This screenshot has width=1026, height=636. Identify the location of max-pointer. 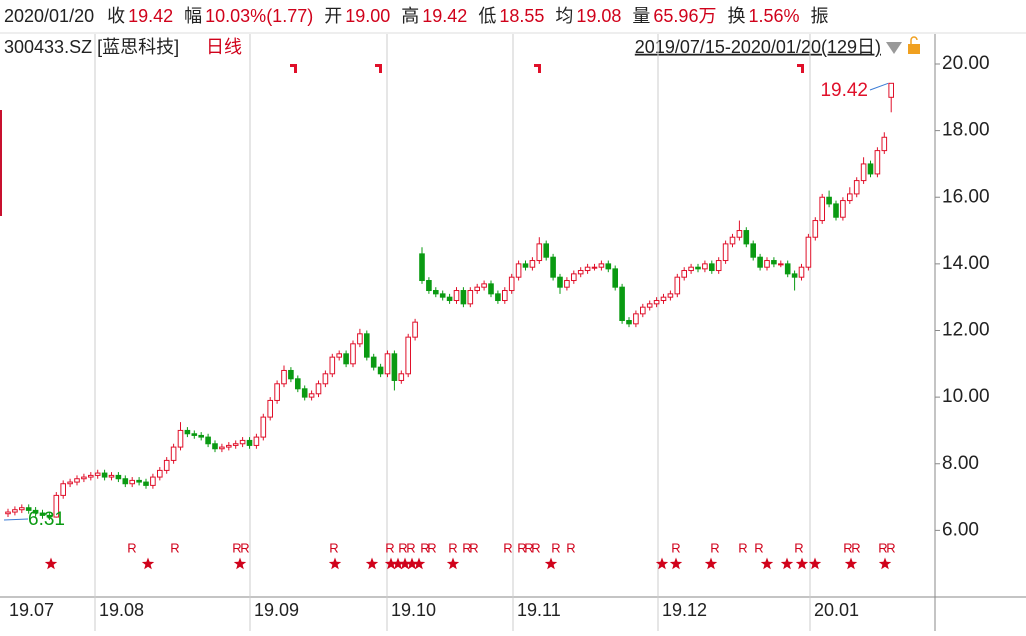
(879, 86).